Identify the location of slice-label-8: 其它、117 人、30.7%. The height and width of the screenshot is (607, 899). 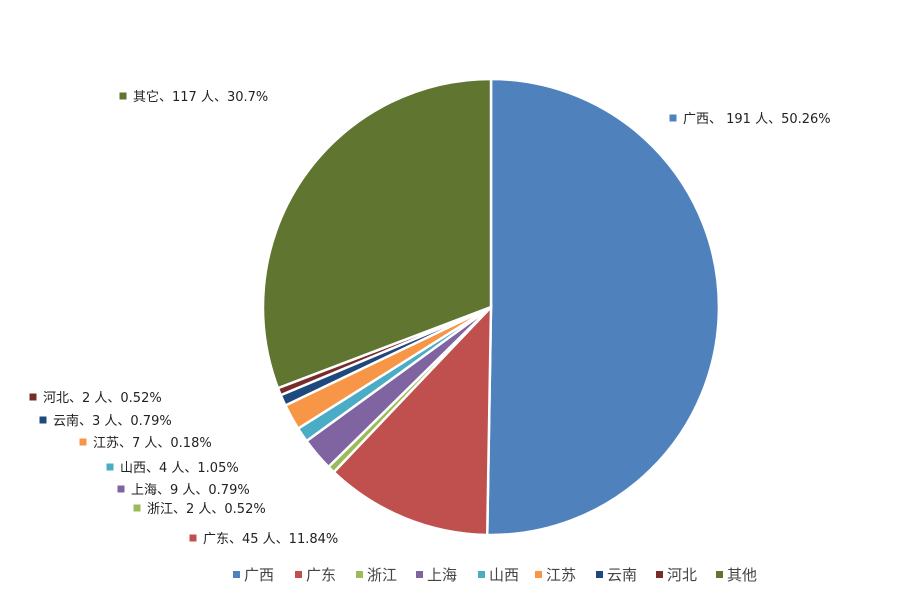
(200, 97).